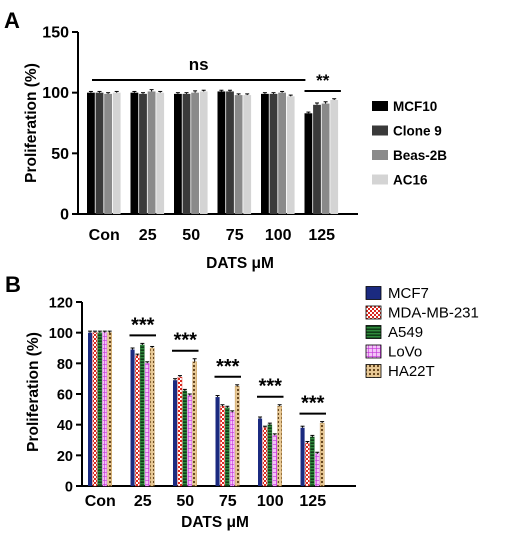 The height and width of the screenshot is (542, 505). I want to click on legend-label: AC16, so click(410, 180).